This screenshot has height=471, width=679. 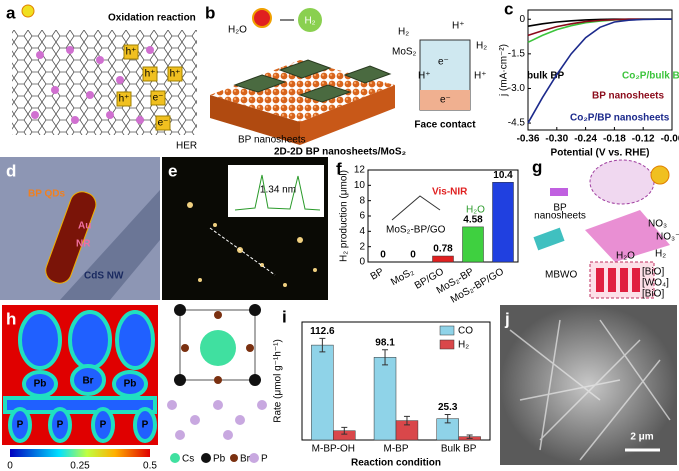 I want to click on panel-label: j, so click(x=507, y=318).